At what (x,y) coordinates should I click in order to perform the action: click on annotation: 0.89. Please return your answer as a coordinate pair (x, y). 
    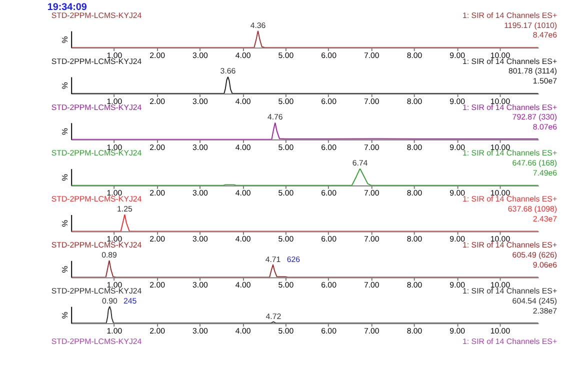
    Looking at the image, I should click on (110, 255).